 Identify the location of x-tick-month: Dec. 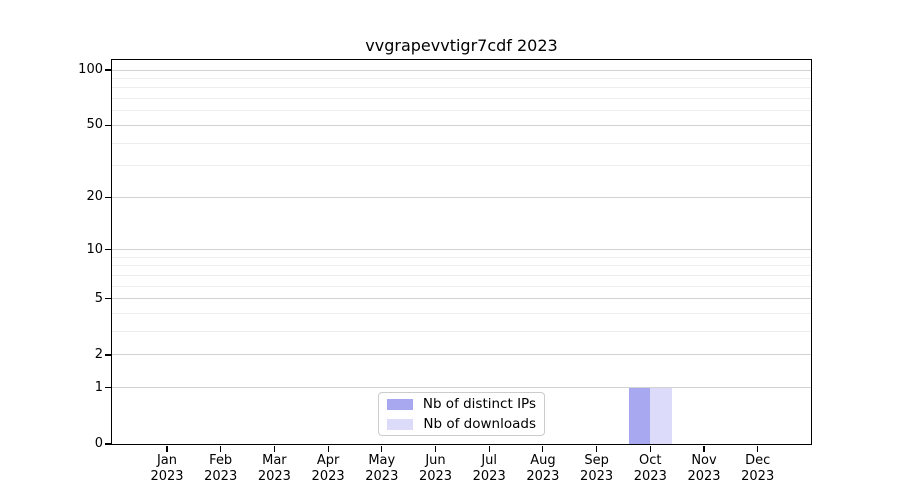
(758, 460).